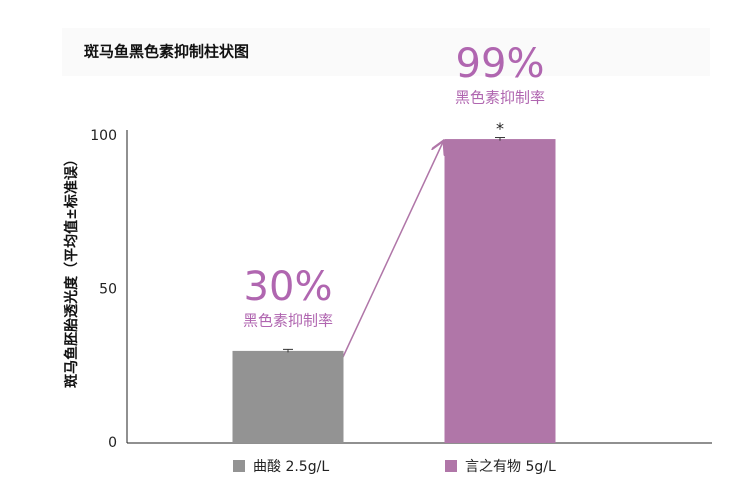  What do you see at coordinates (392, 250) in the screenshot?
I see `trend-arrow` at bounding box center [392, 250].